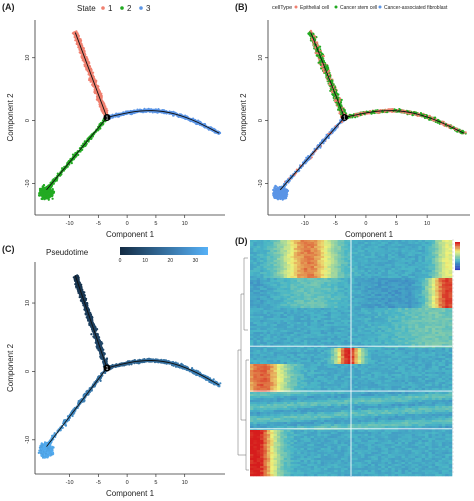  I want to click on legend-label: Cancer-associated fibroblast, so click(416, 8).